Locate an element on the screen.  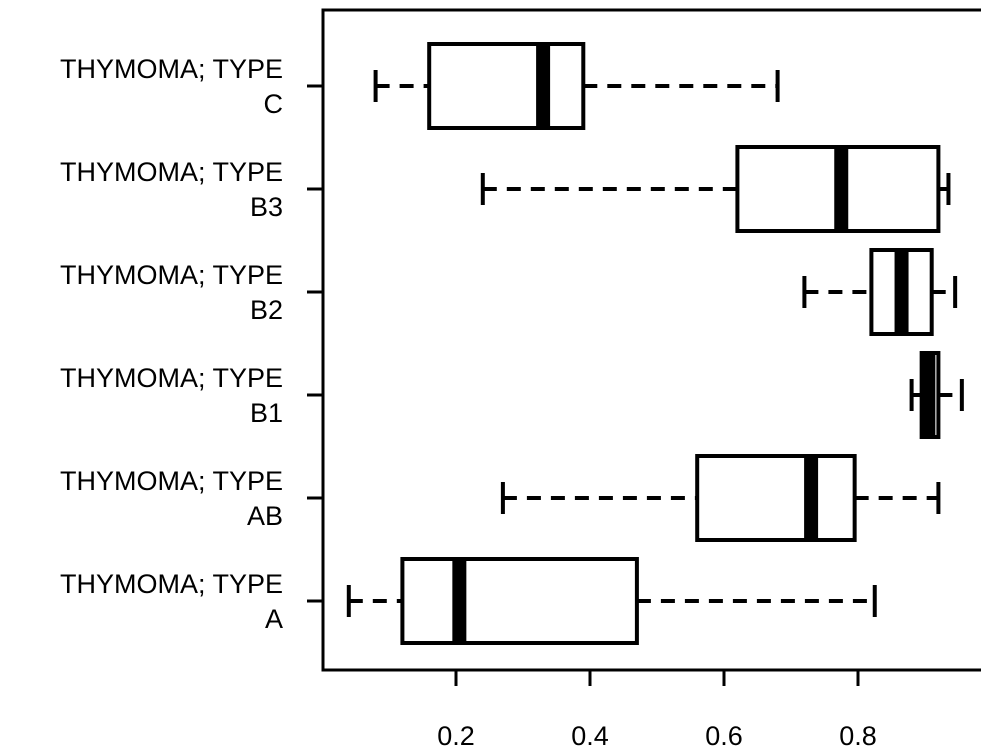
x-axis: 0.2 0.4 0.6 0.8 is located at coordinates (657, 710).